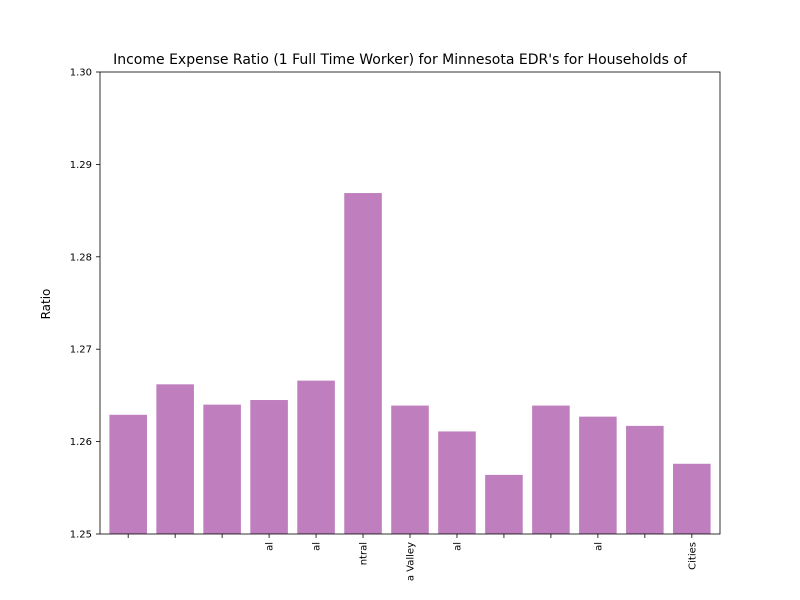 The image size is (800, 600). Describe the element at coordinates (692, 556) in the screenshot. I see `x-tick-label: Cities` at that location.